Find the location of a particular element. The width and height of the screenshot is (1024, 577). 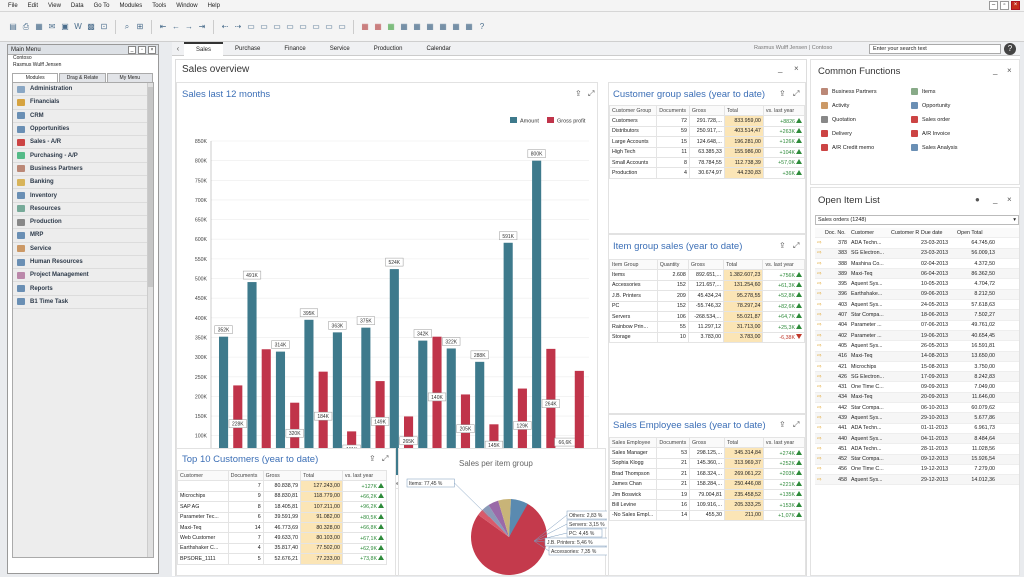

table-row: Microchips 9 88.830,81 118.779,00 +66,2K is located at coordinates (282, 496).